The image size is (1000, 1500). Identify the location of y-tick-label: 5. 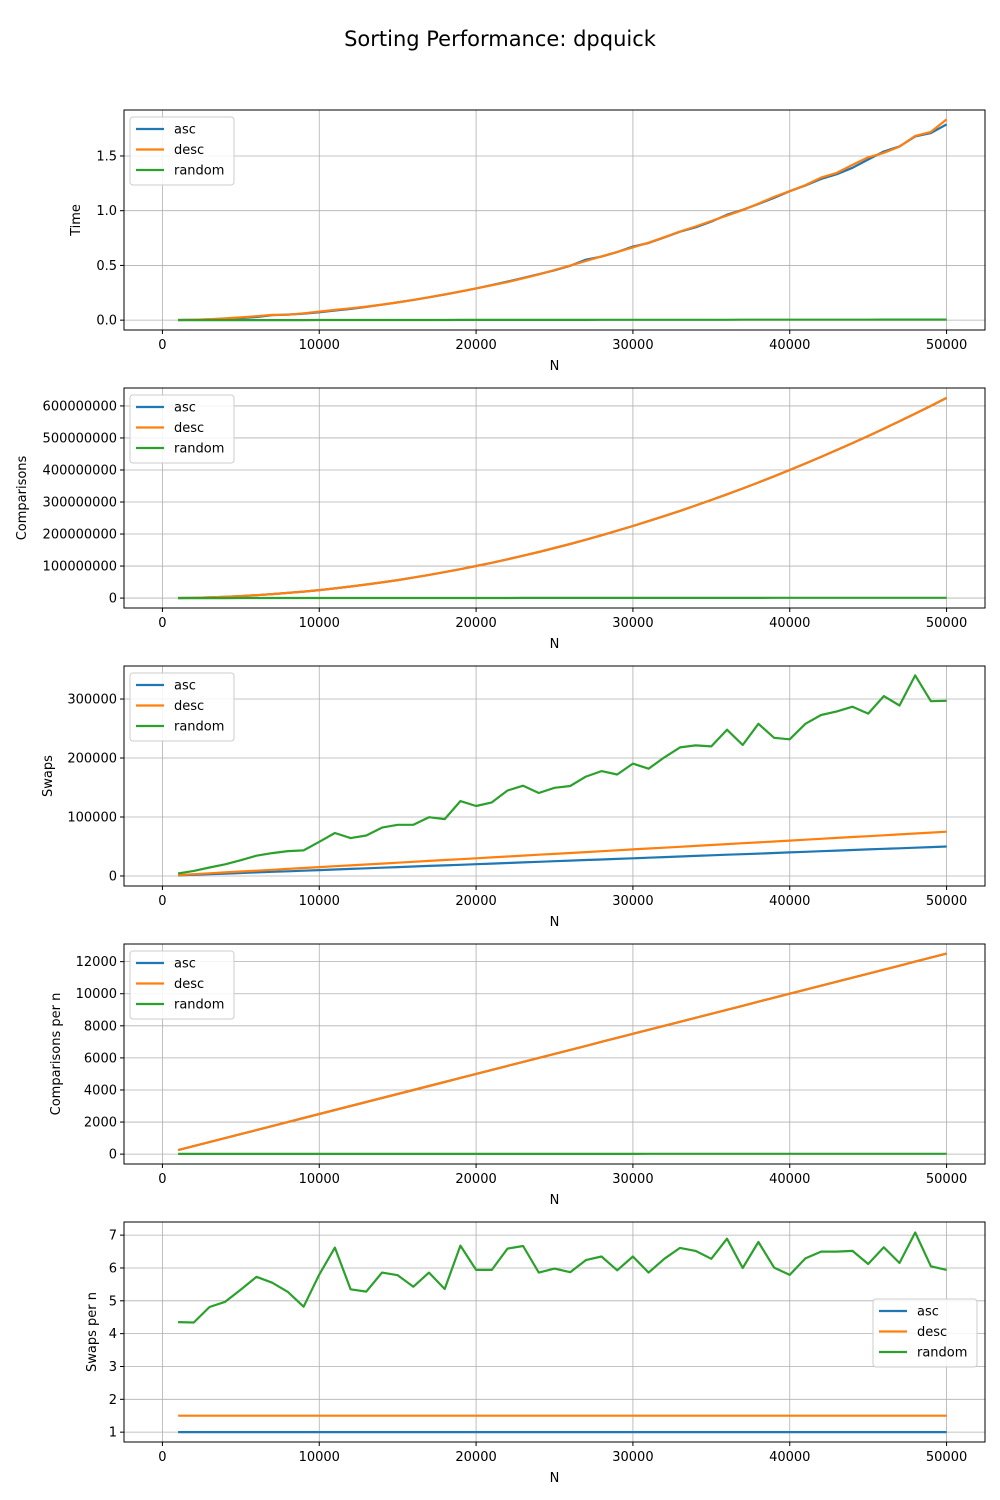
(113, 1301).